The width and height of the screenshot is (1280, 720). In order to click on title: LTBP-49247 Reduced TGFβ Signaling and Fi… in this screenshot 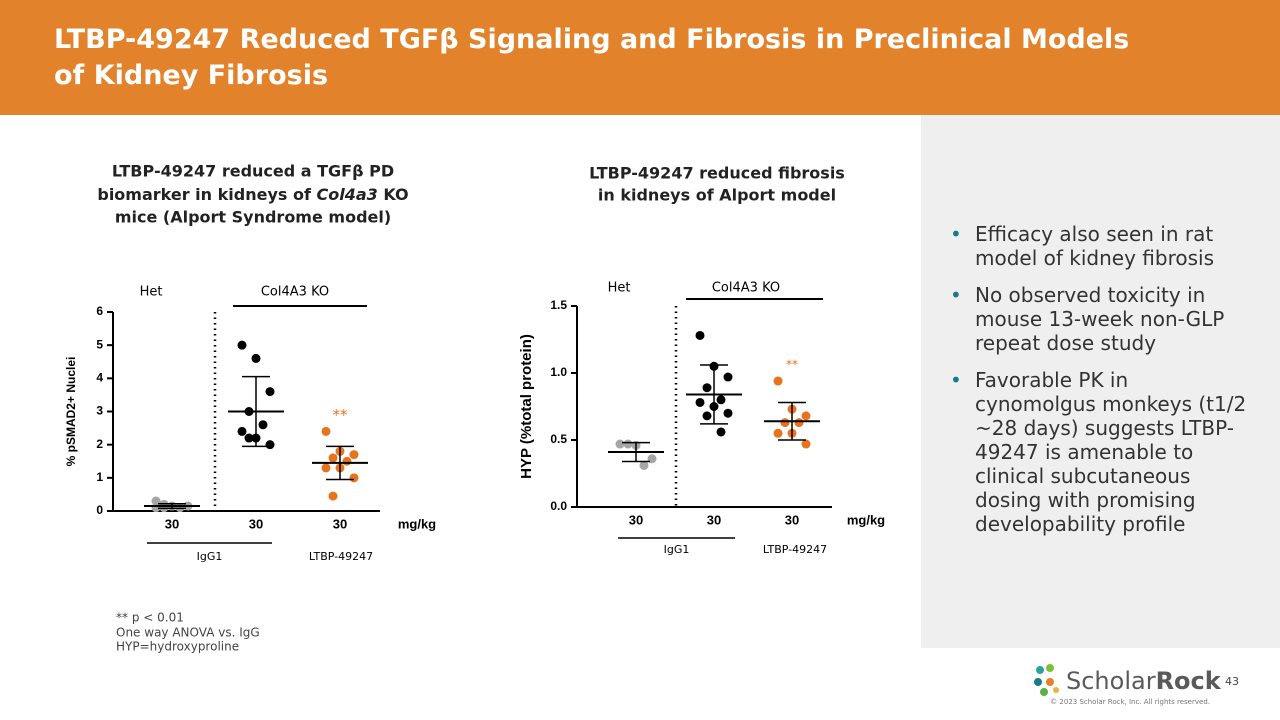, I will do `click(592, 39)`.